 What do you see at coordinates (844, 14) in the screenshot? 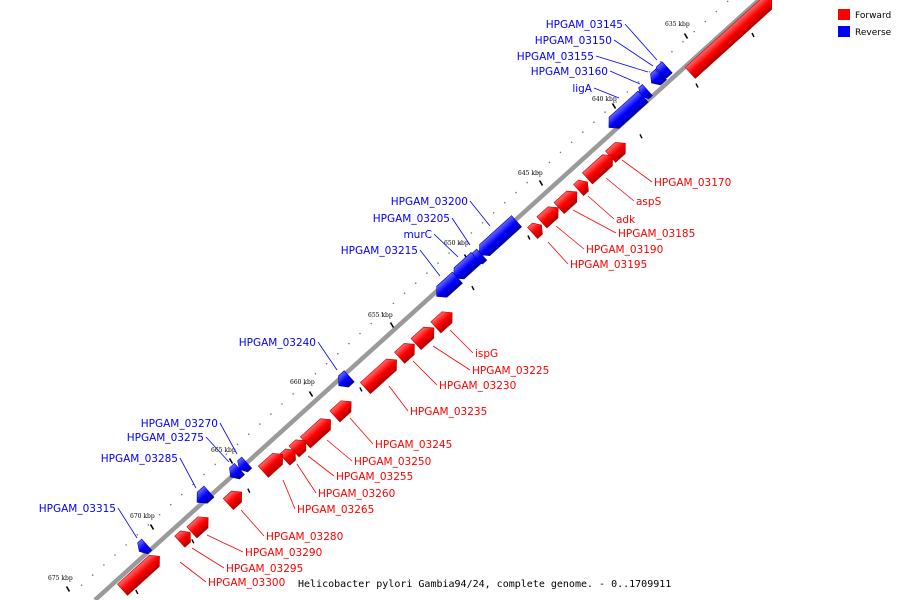
I see `legend-forward-swatch` at bounding box center [844, 14].